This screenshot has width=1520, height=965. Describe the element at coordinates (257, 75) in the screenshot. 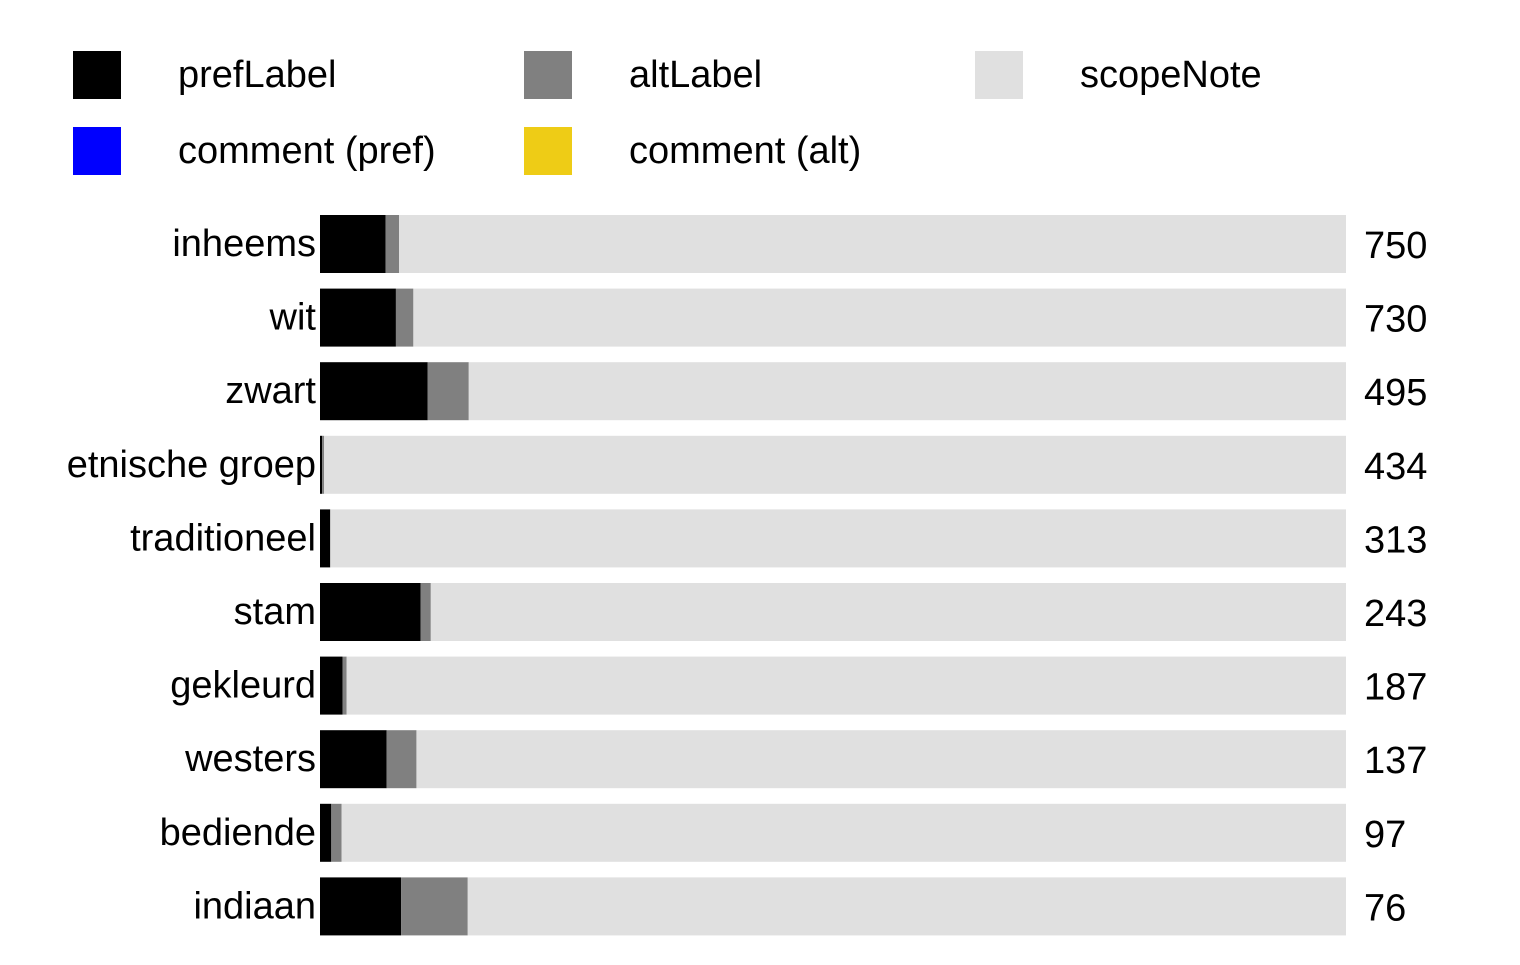

I see `legend-label-preflabel: prefLabel` at that location.